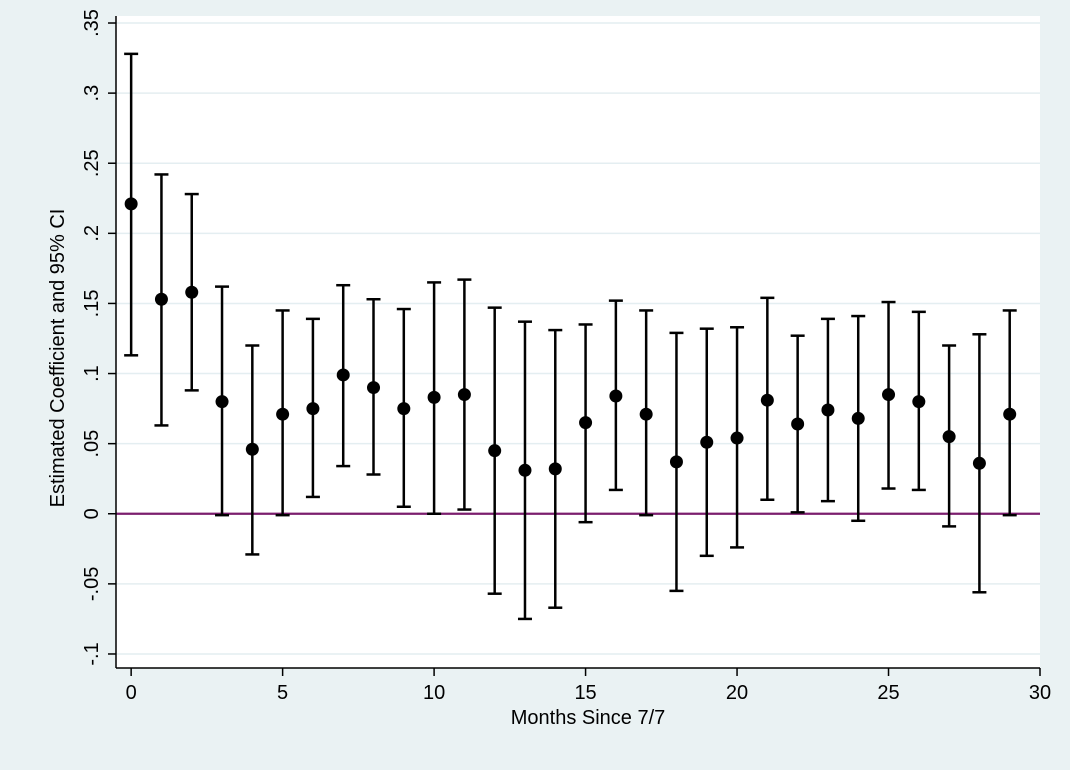  What do you see at coordinates (92, 23) in the screenshot?
I see `y-tick-label: .35` at bounding box center [92, 23].